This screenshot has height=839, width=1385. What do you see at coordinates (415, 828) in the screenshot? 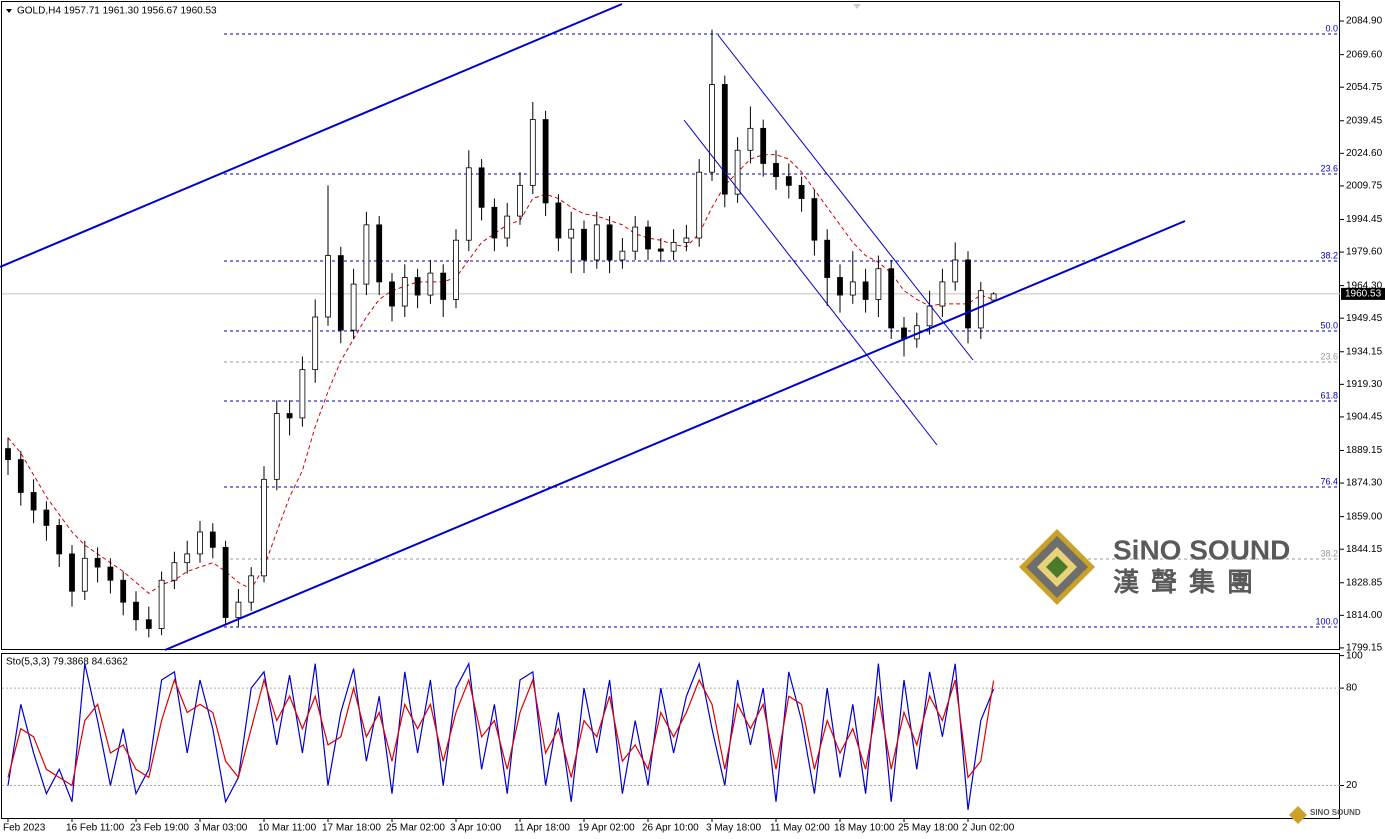
I see `x-tick-label: 25 Mar 02:00` at bounding box center [415, 828].